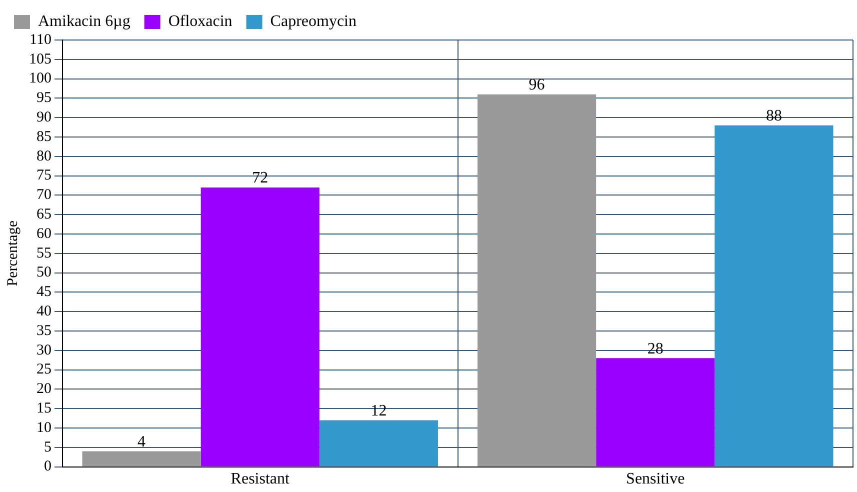  I want to click on y-tick-label: 15, so click(44, 408).